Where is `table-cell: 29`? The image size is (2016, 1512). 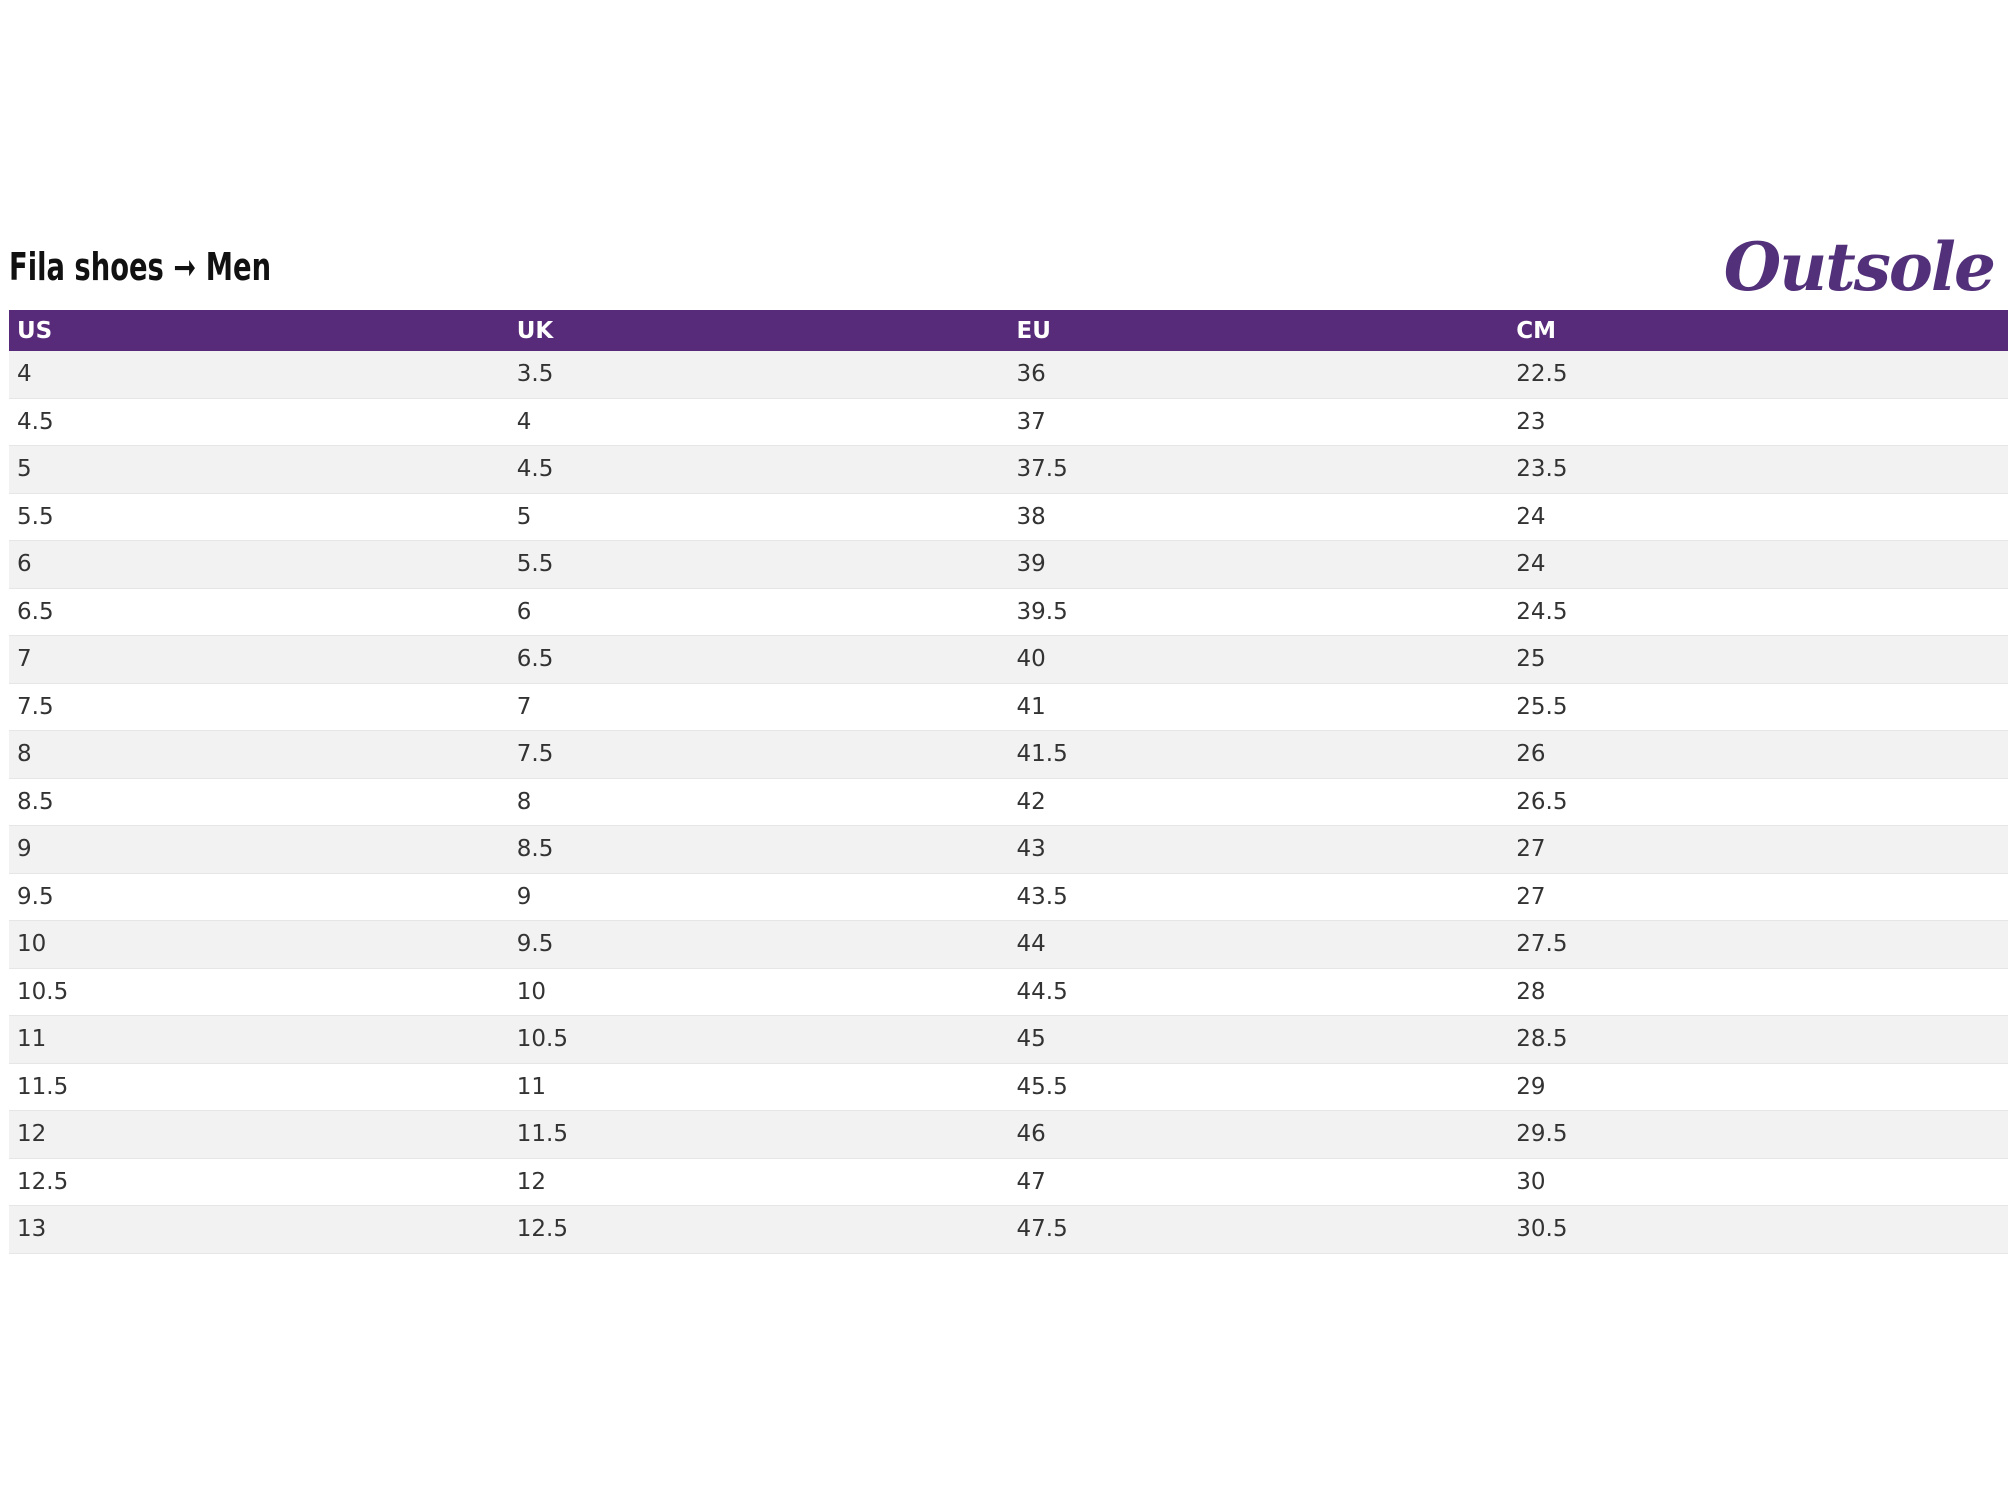 table-cell: 29 is located at coordinates (1531, 1086).